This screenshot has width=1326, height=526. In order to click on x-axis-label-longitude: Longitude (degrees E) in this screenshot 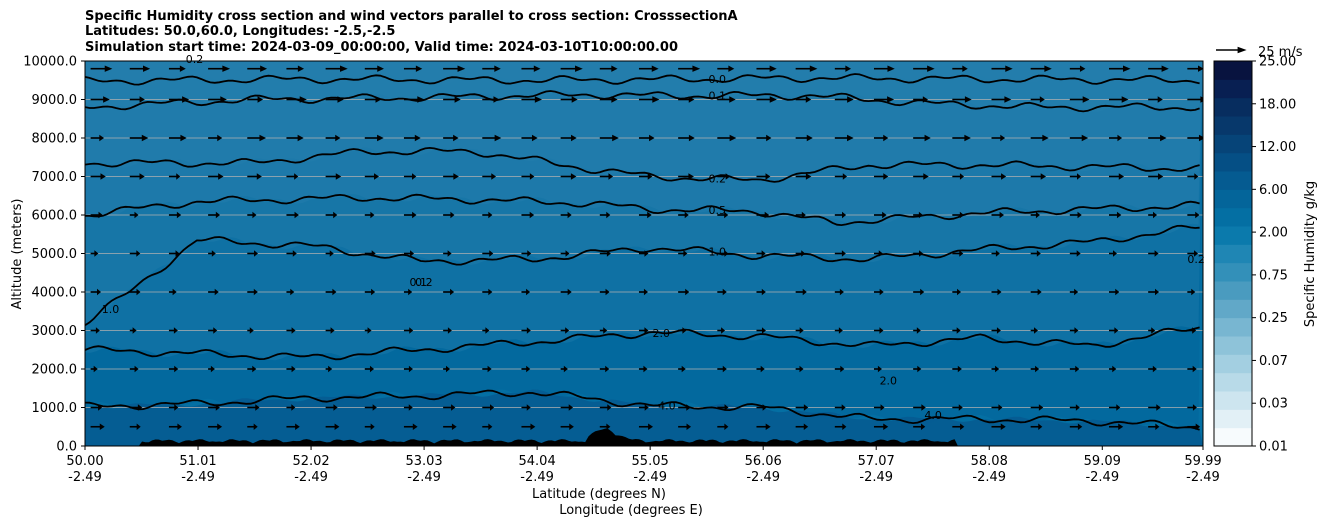, I will do `click(631, 510)`.